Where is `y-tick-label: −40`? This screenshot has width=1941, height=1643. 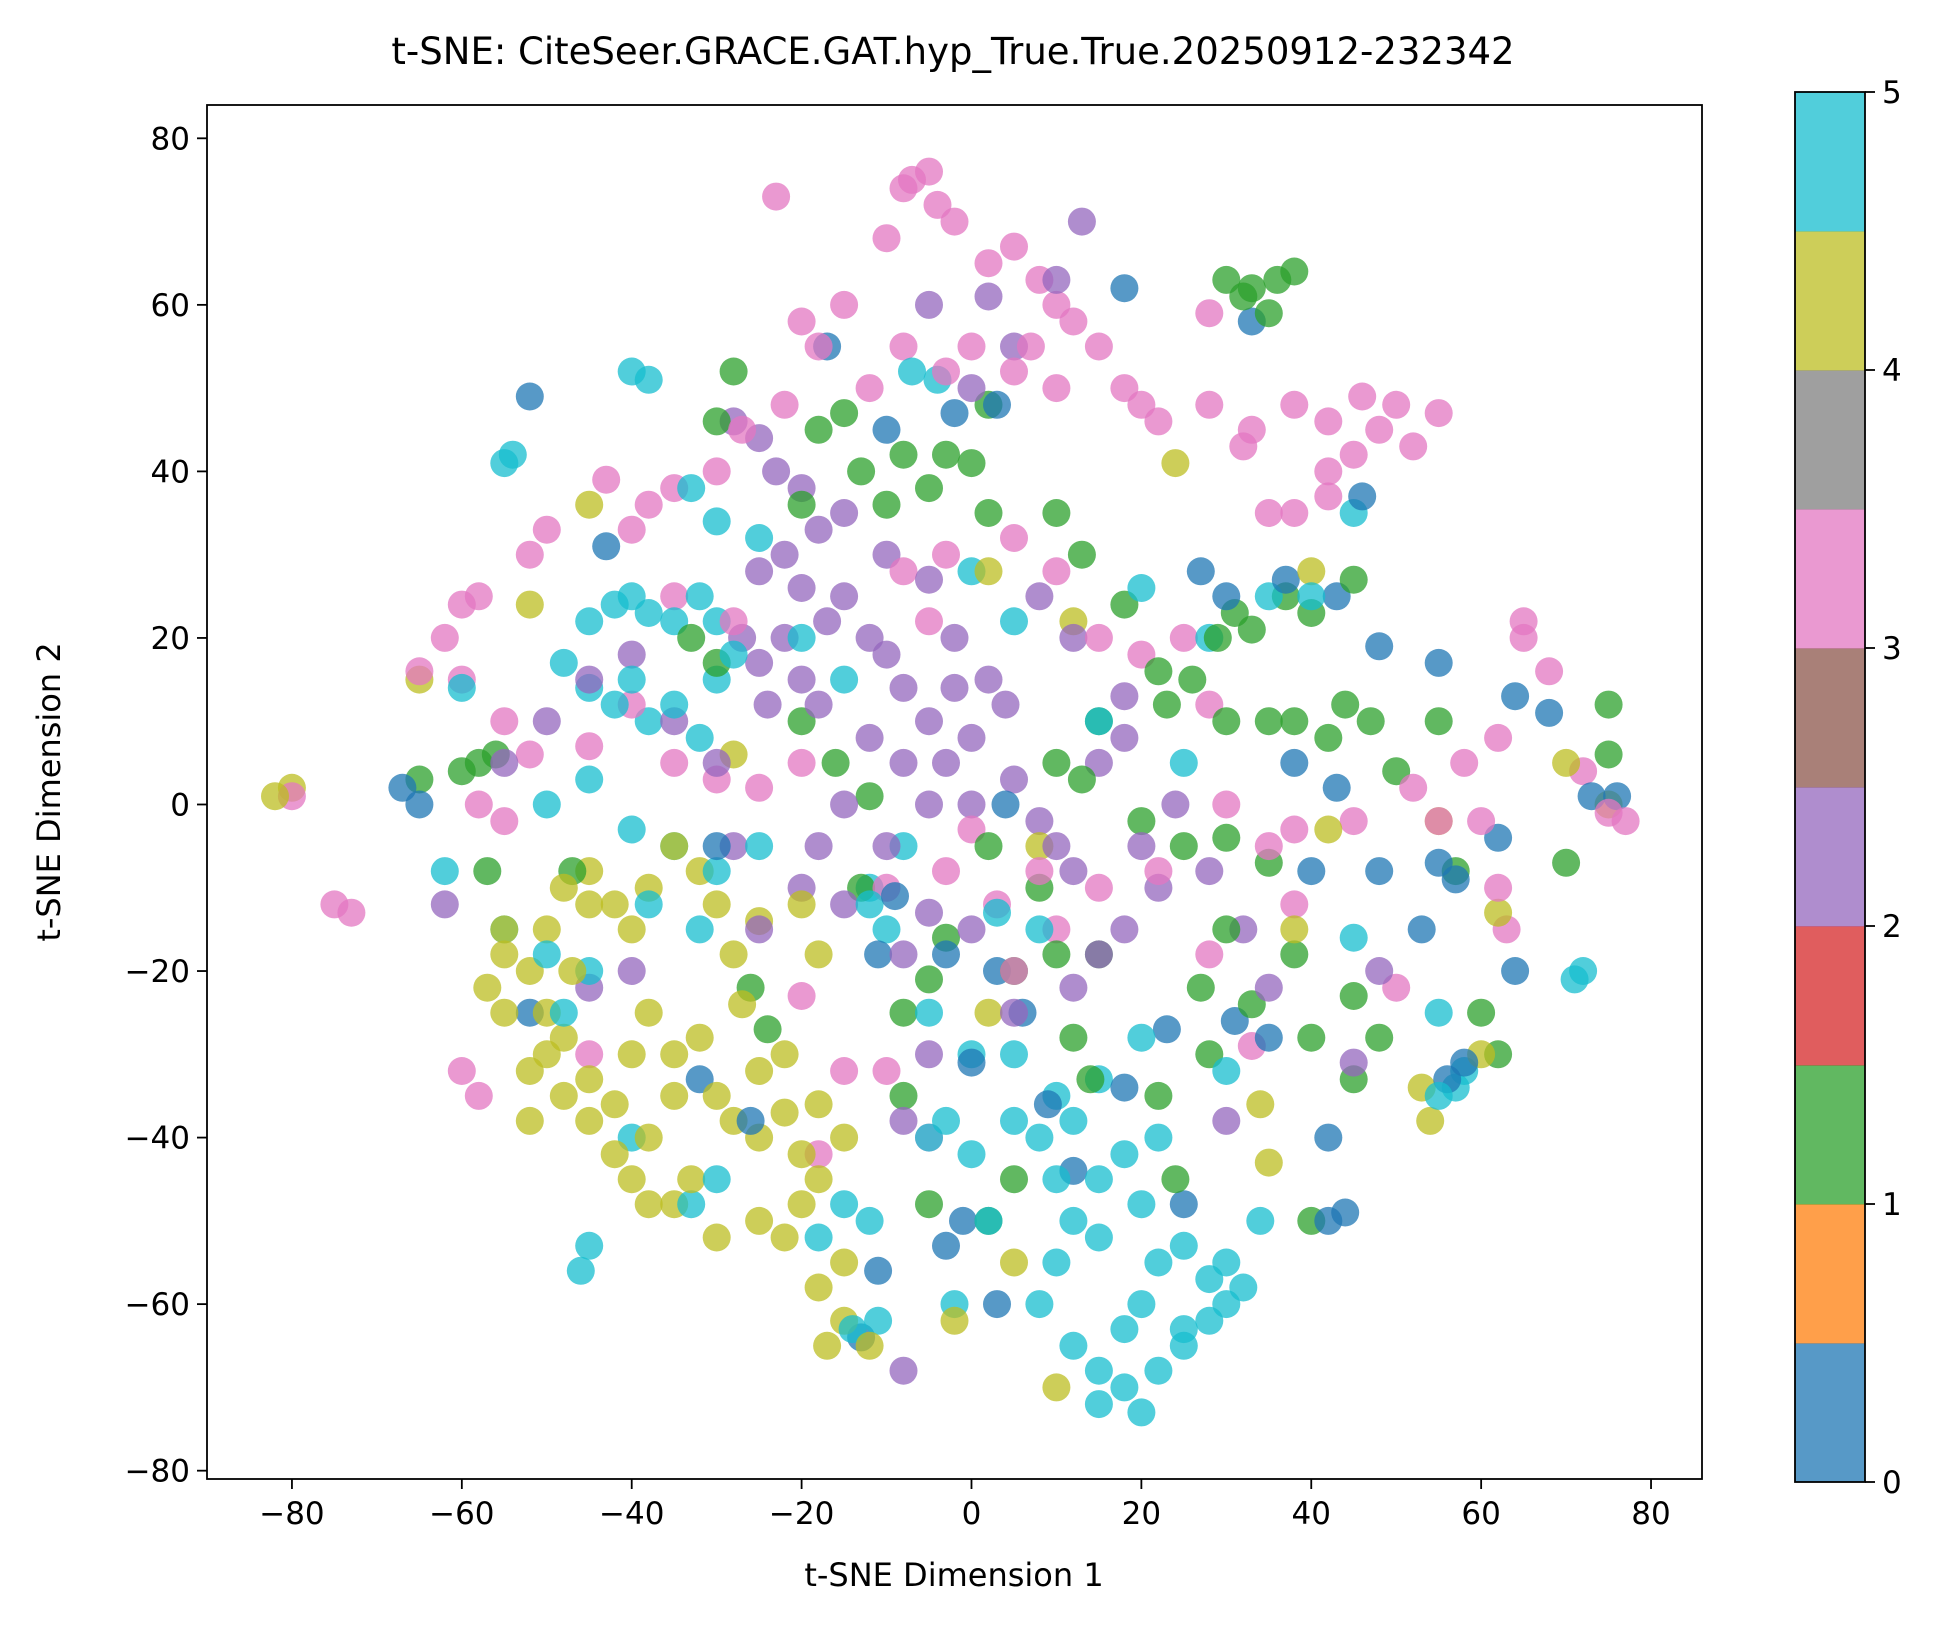
y-tick-label: −40 is located at coordinates (157, 1139).